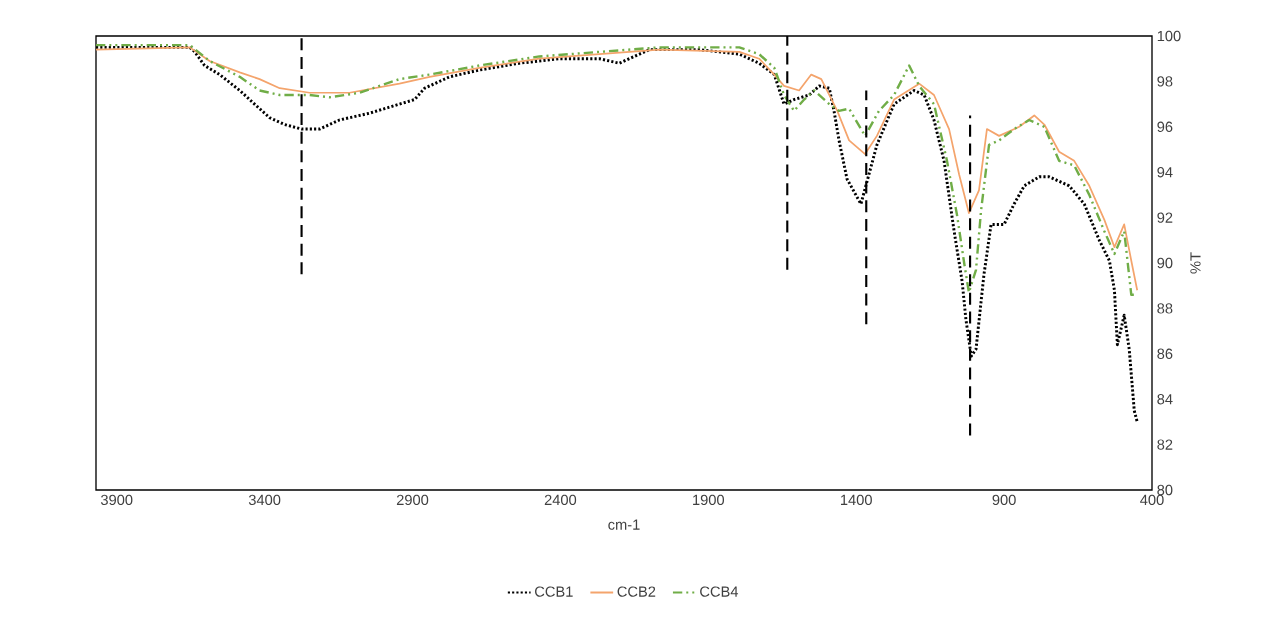 The image size is (1269, 619). I want to click on y-tick-label: 86, so click(1165, 353).